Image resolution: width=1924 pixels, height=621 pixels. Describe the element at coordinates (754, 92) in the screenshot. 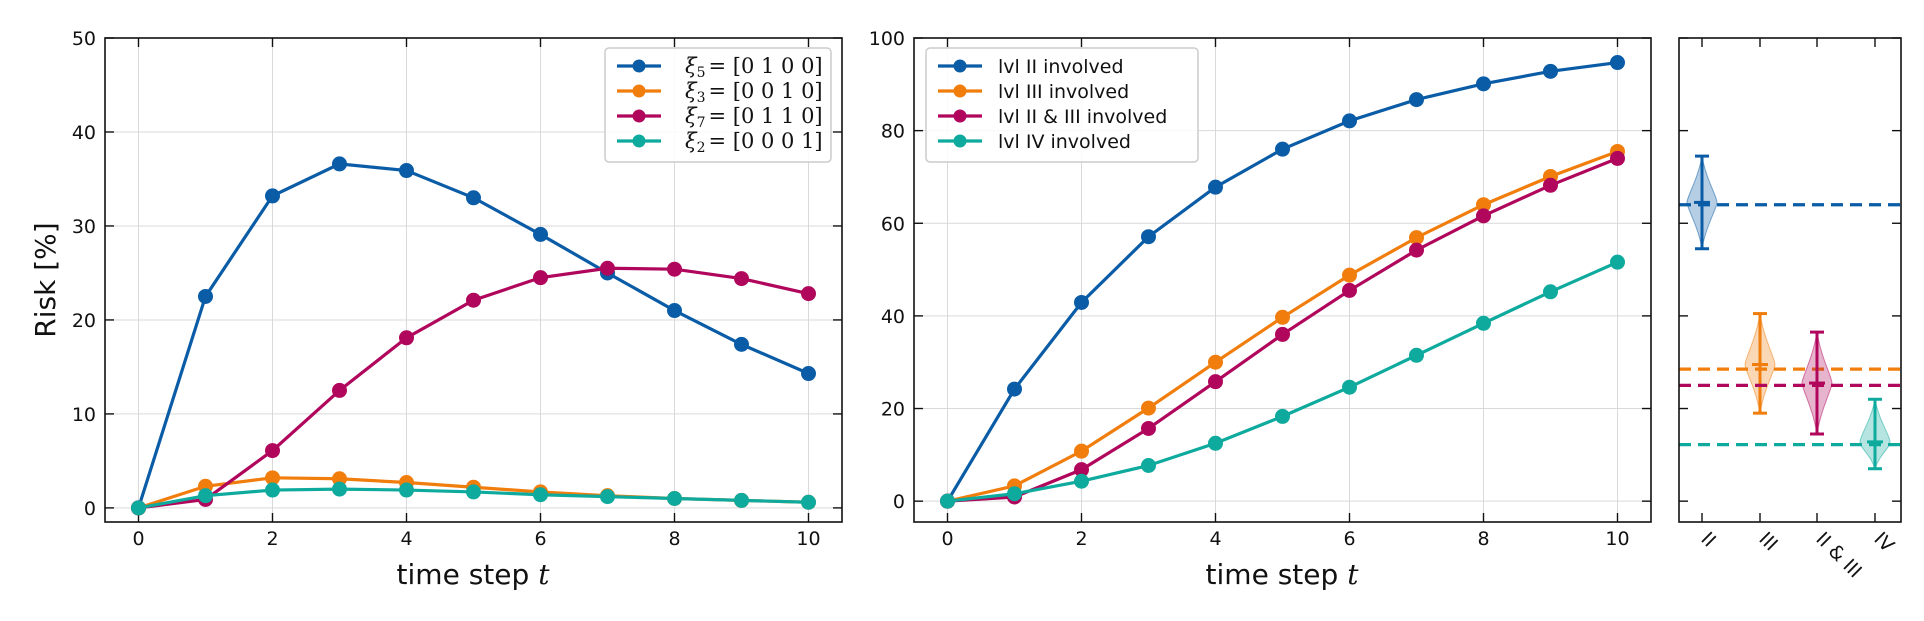

I see `legend-label: ξ3 = [0 0 1 0]` at that location.